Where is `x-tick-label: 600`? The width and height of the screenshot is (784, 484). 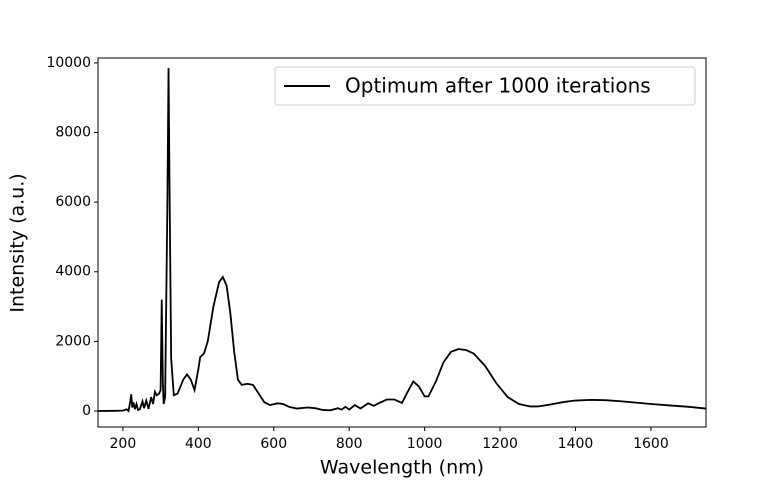
x-tick-label: 600 is located at coordinates (273, 444).